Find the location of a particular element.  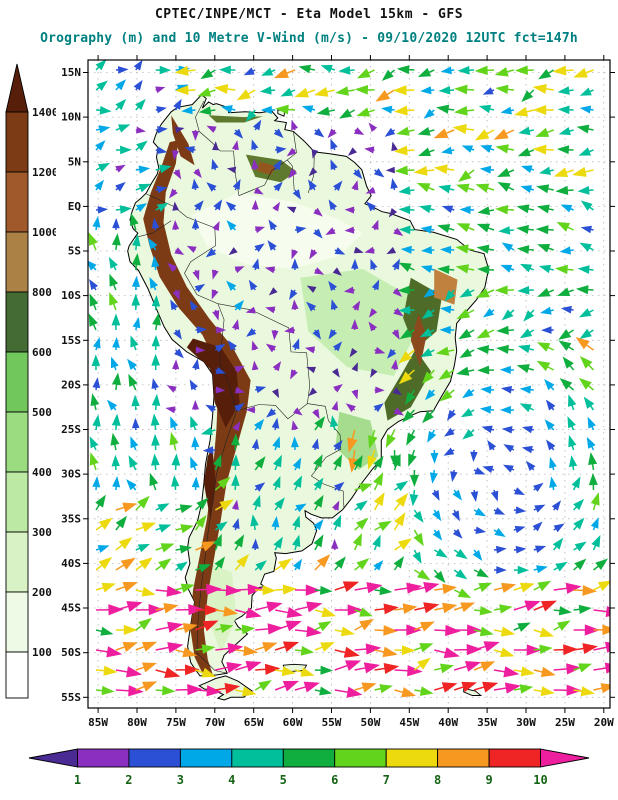

wind-speed-label: 8 is located at coordinates (437, 780).